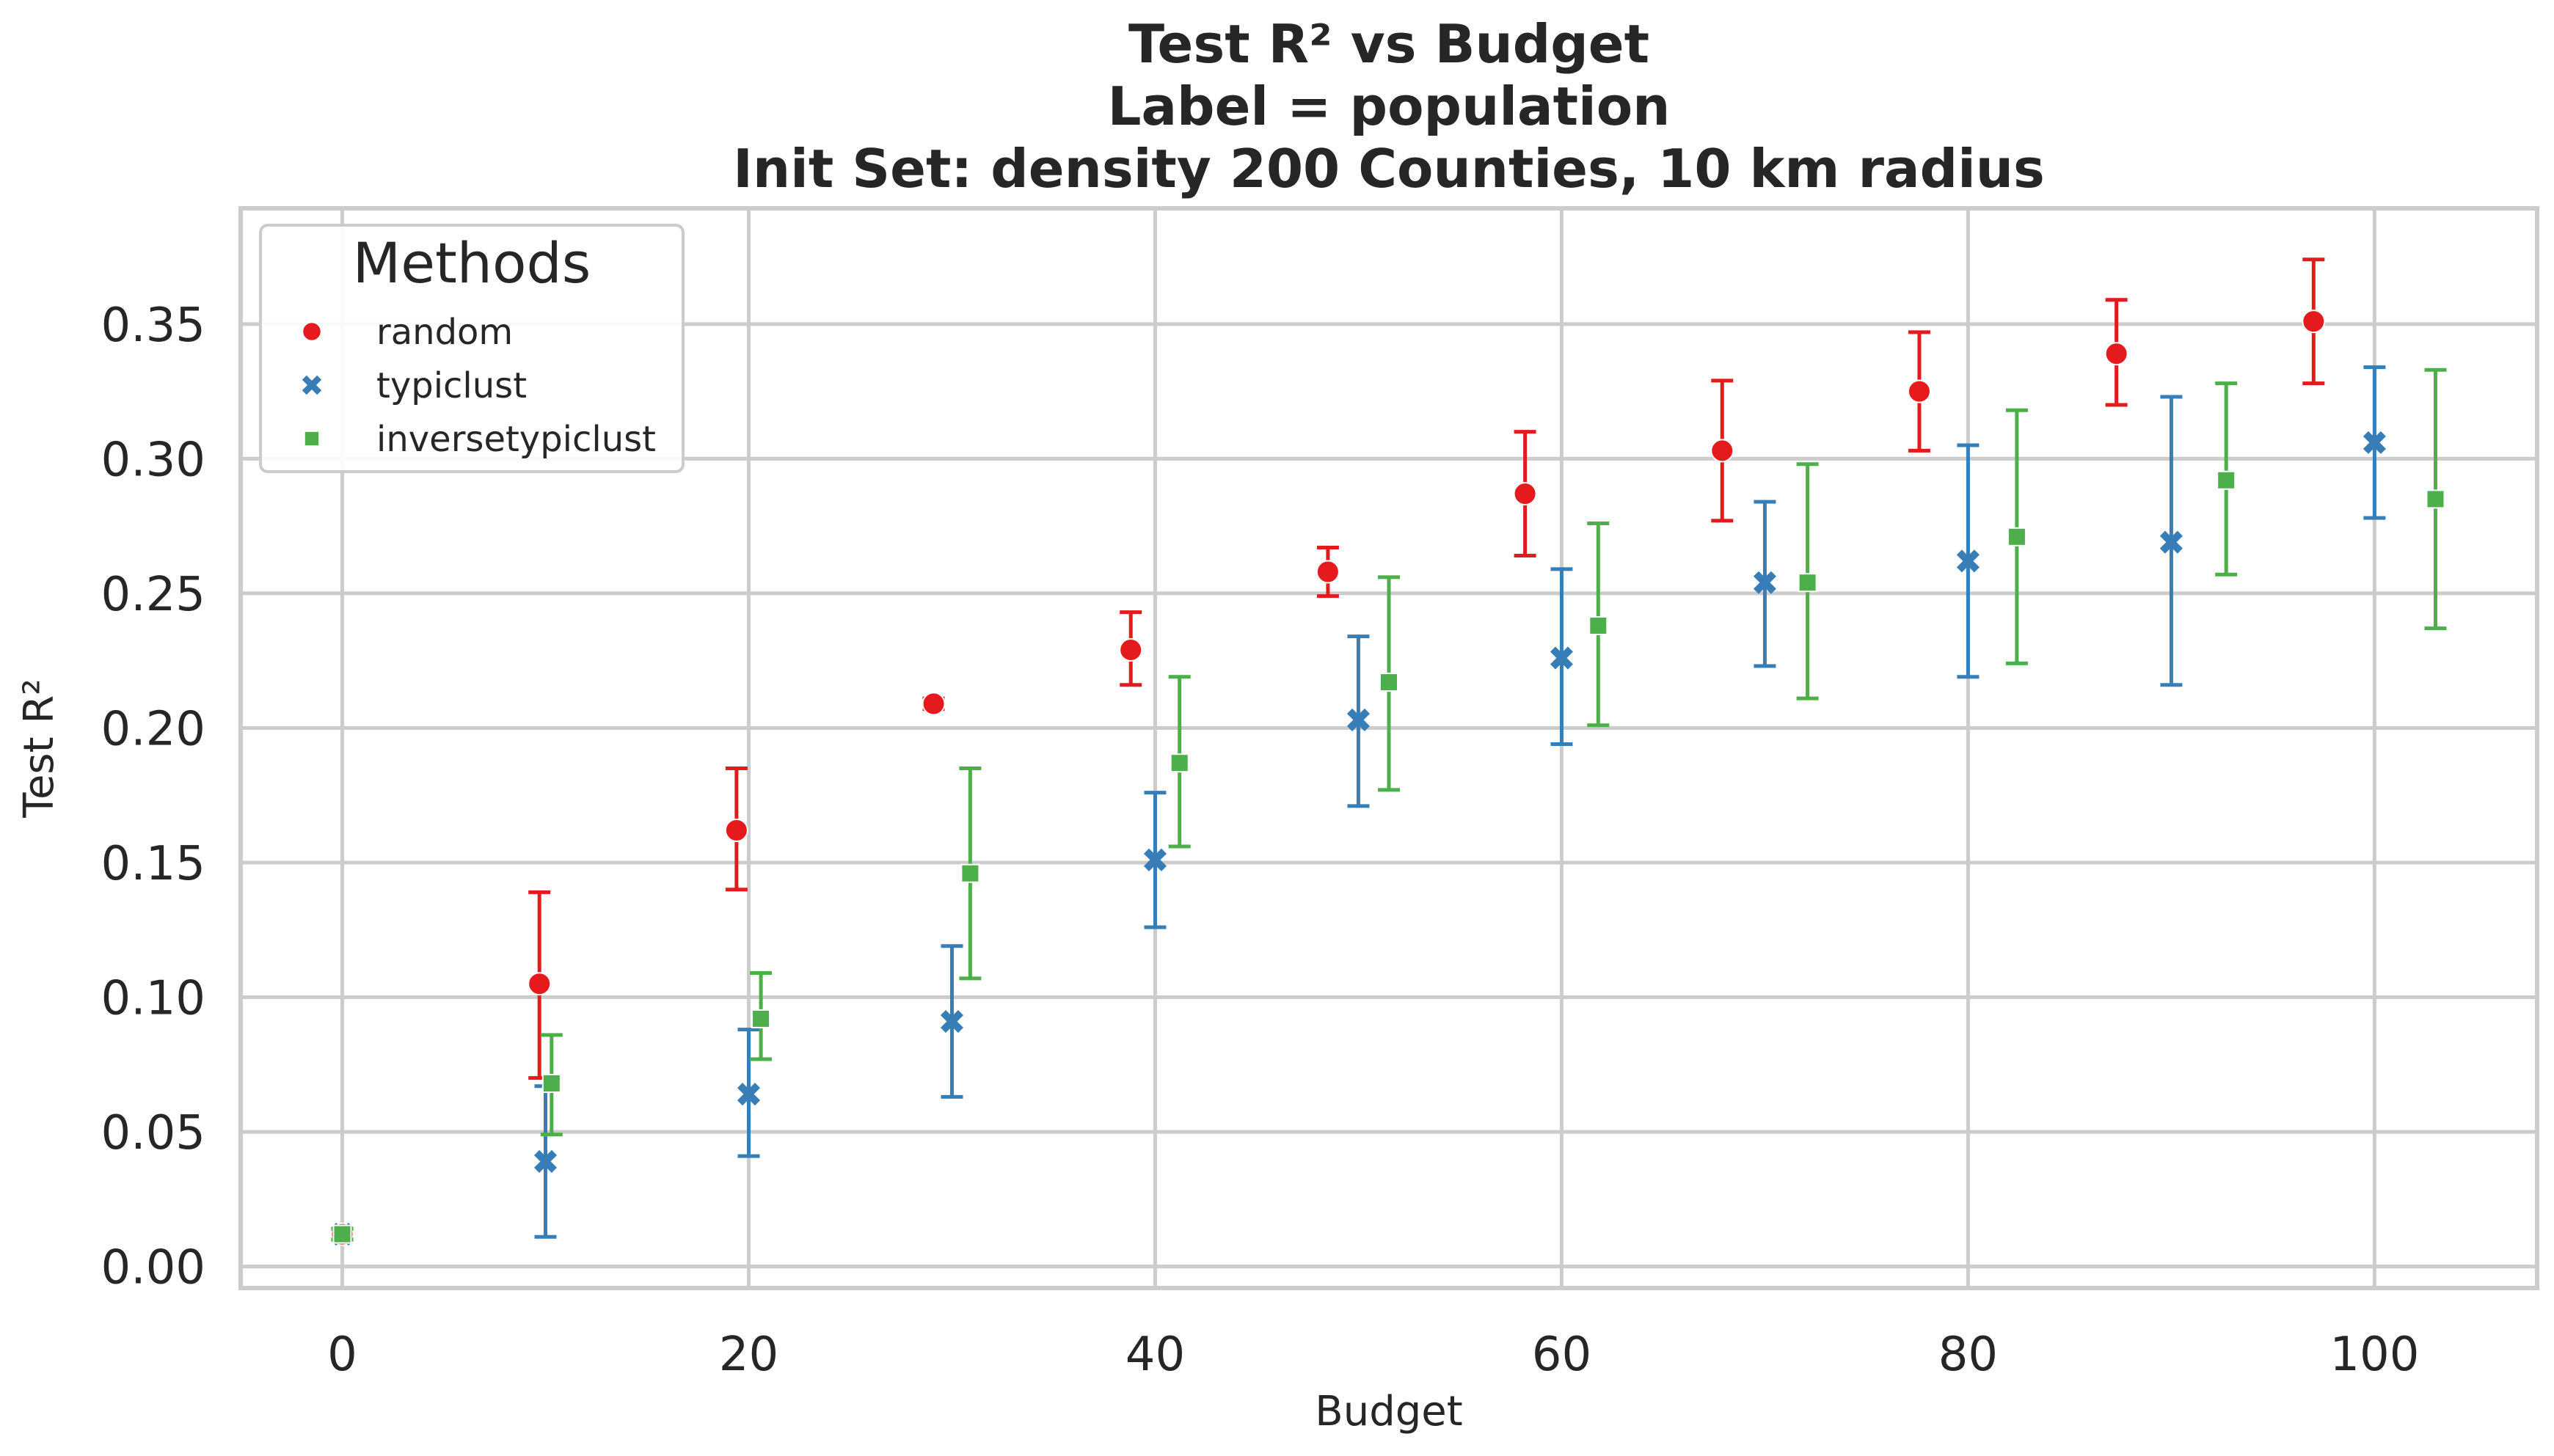 The height and width of the screenshot is (1456, 2554). I want to click on legend-item-typiclust: typiclust, so click(414, 386).